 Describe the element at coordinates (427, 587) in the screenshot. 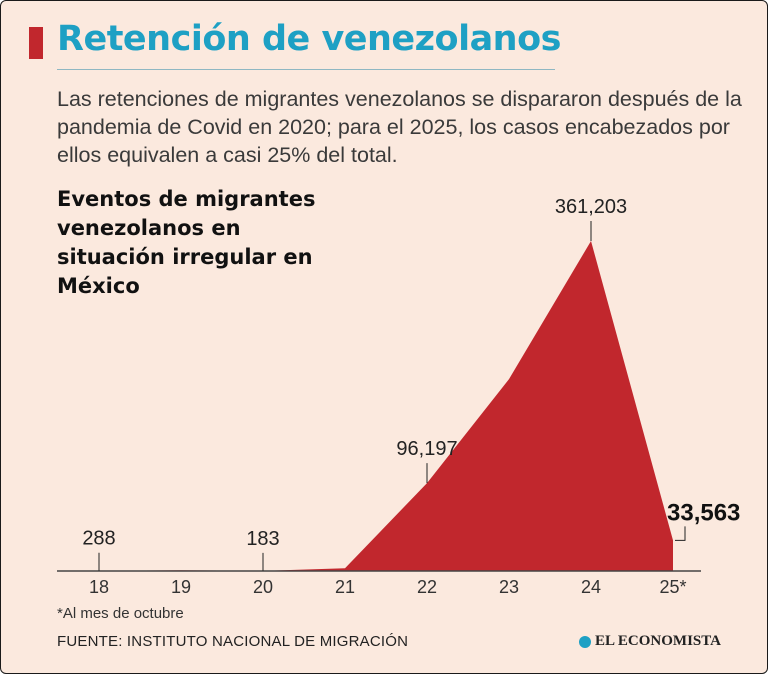

I see `x-tick-label: 22` at that location.